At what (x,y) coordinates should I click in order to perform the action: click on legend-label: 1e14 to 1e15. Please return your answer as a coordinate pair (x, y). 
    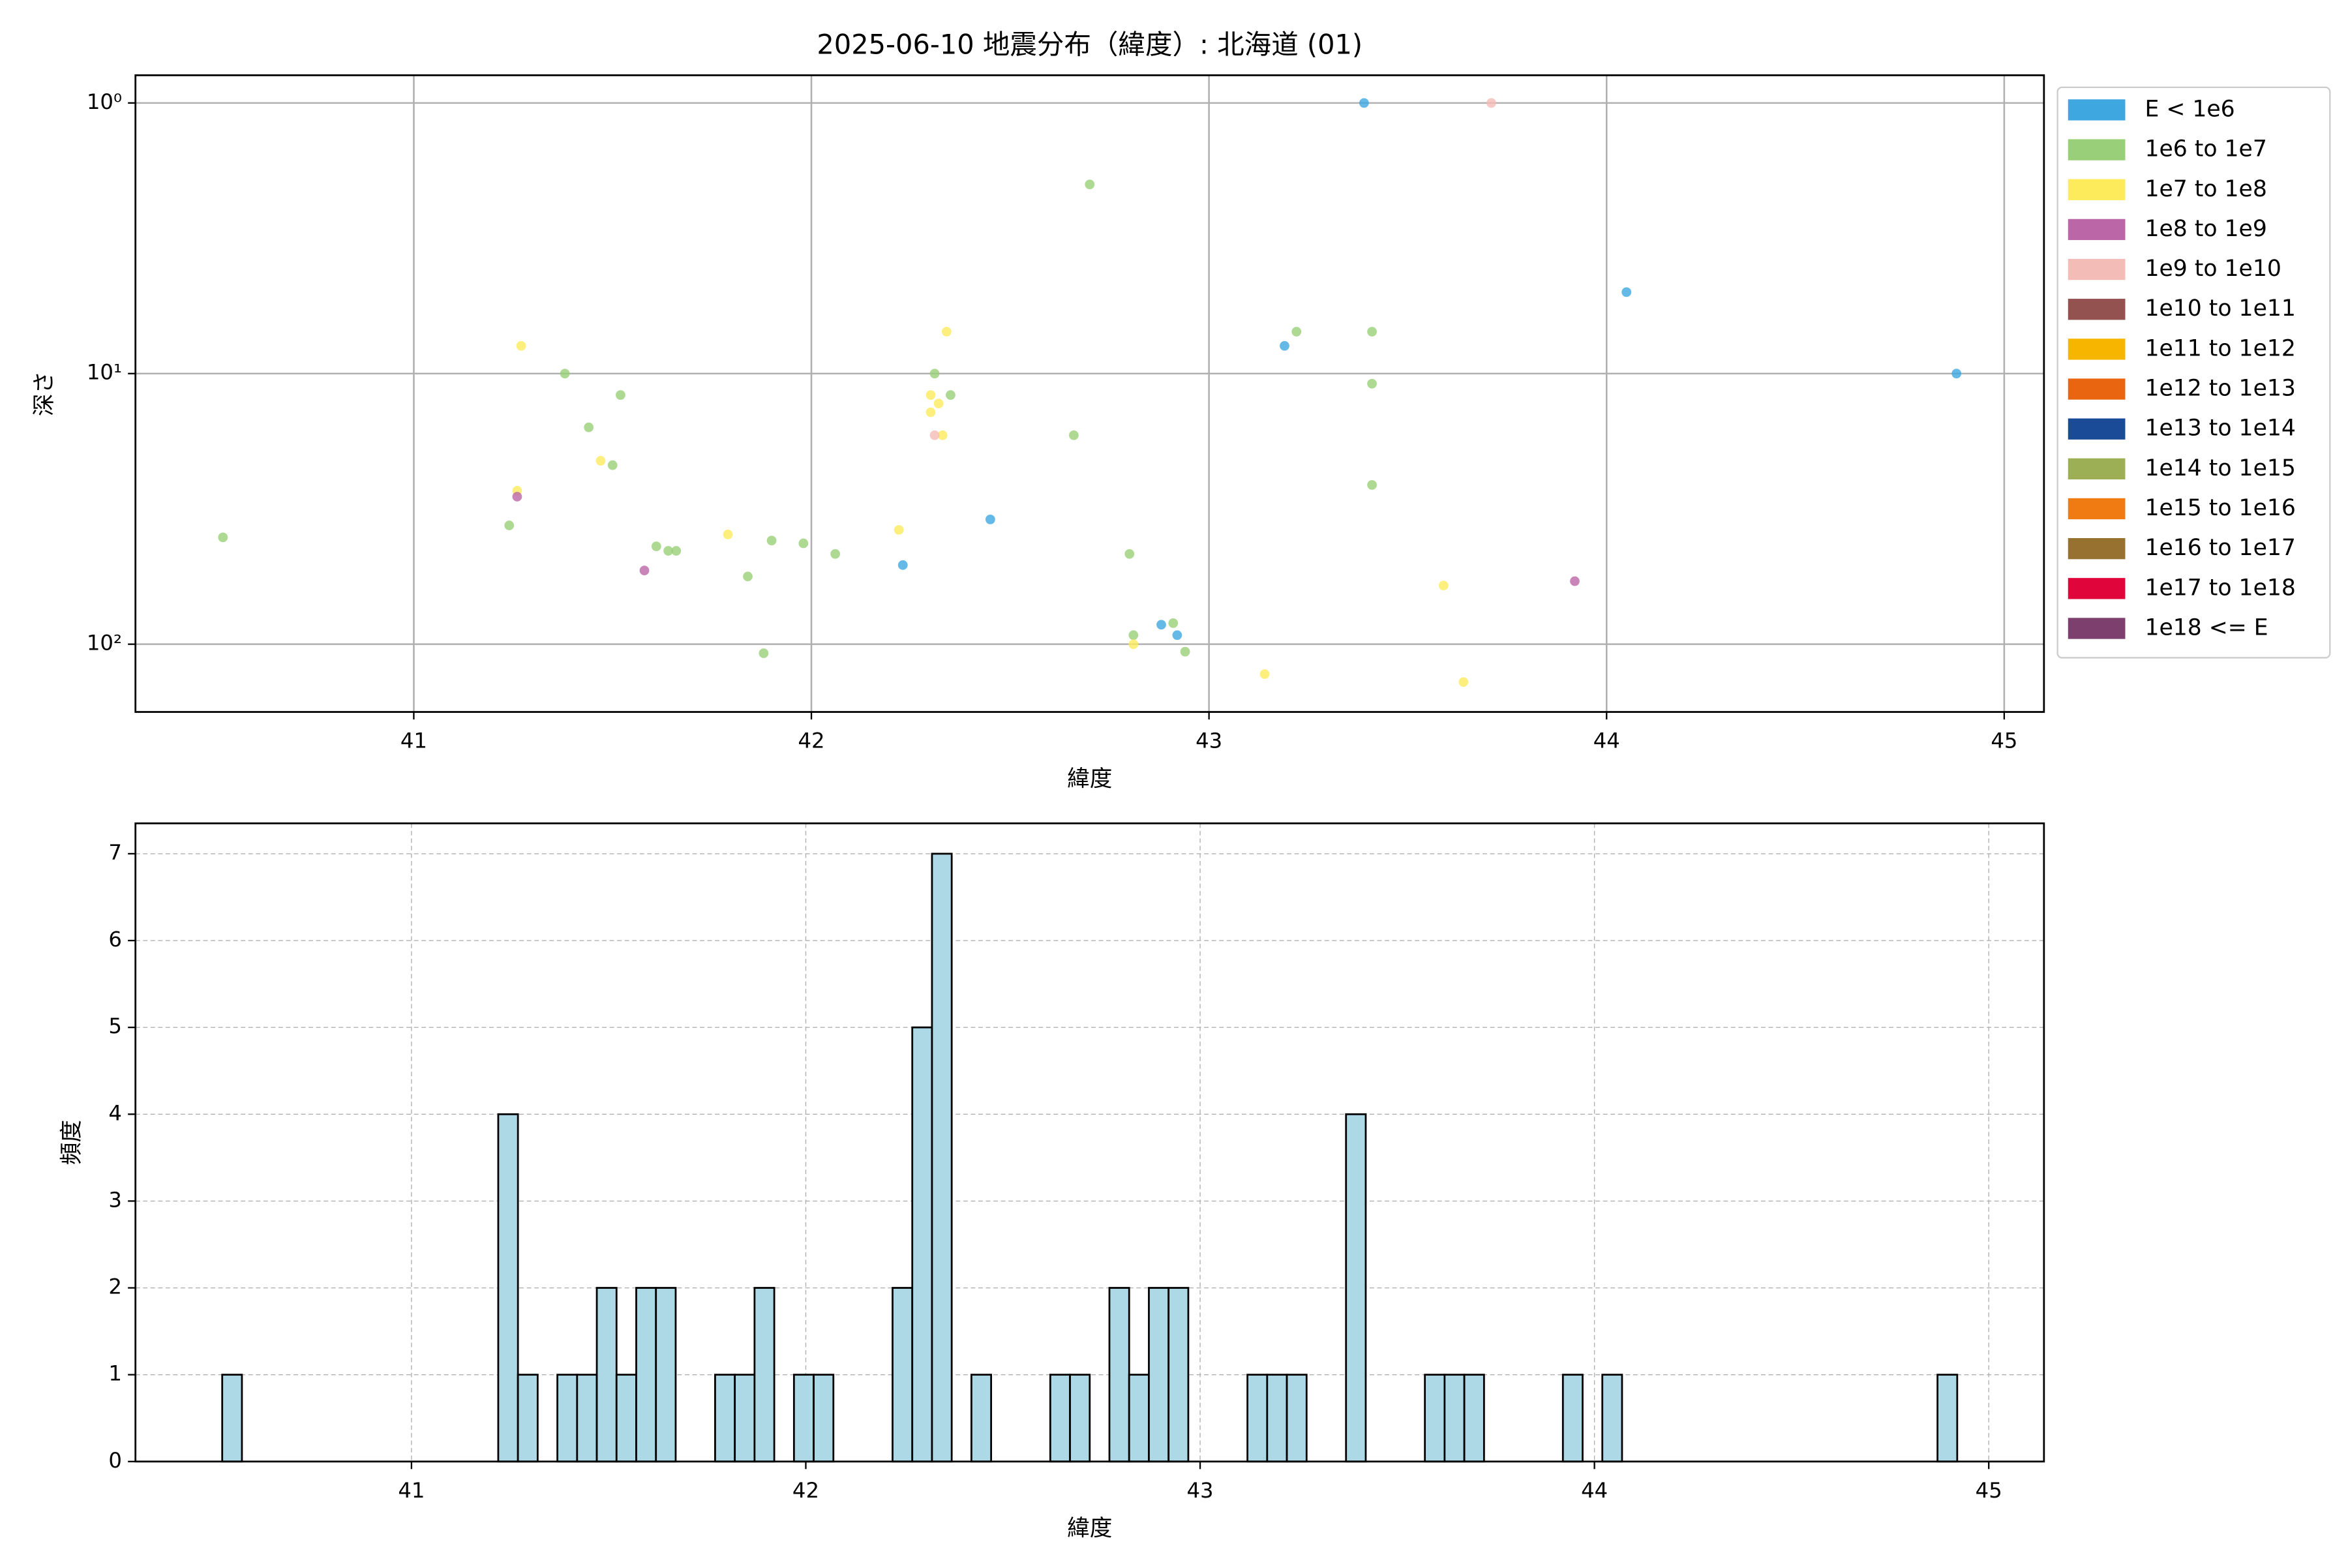
    Looking at the image, I should click on (2220, 468).